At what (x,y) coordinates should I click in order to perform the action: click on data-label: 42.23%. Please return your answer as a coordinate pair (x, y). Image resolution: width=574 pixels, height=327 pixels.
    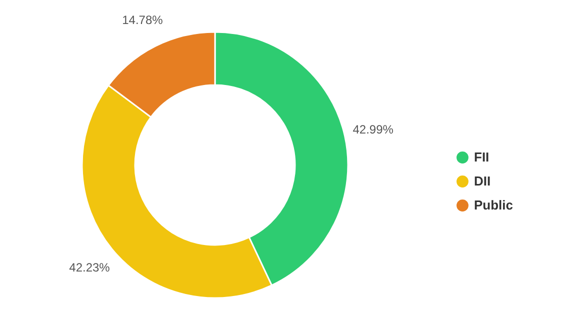
    Looking at the image, I should click on (89, 267).